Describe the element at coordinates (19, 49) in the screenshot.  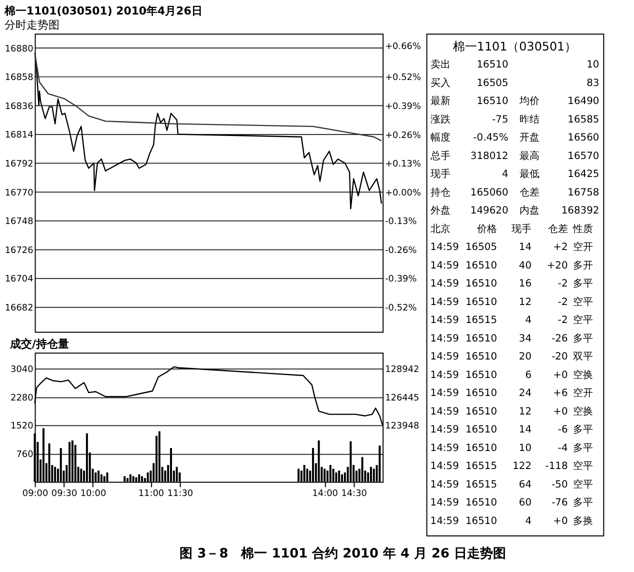
I see `y-tick-label: 16880` at that location.